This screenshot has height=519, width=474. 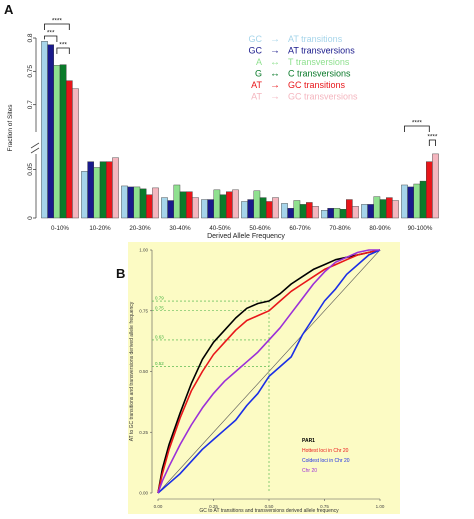 What do you see at coordinates (158, 506) in the screenshot?
I see `panel-b-x-tick-label: 0.00` at bounding box center [158, 506].